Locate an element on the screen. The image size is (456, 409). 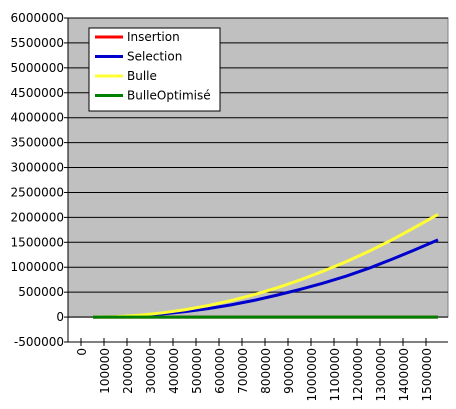
y-tick-label: 4500000 is located at coordinates (37, 93).